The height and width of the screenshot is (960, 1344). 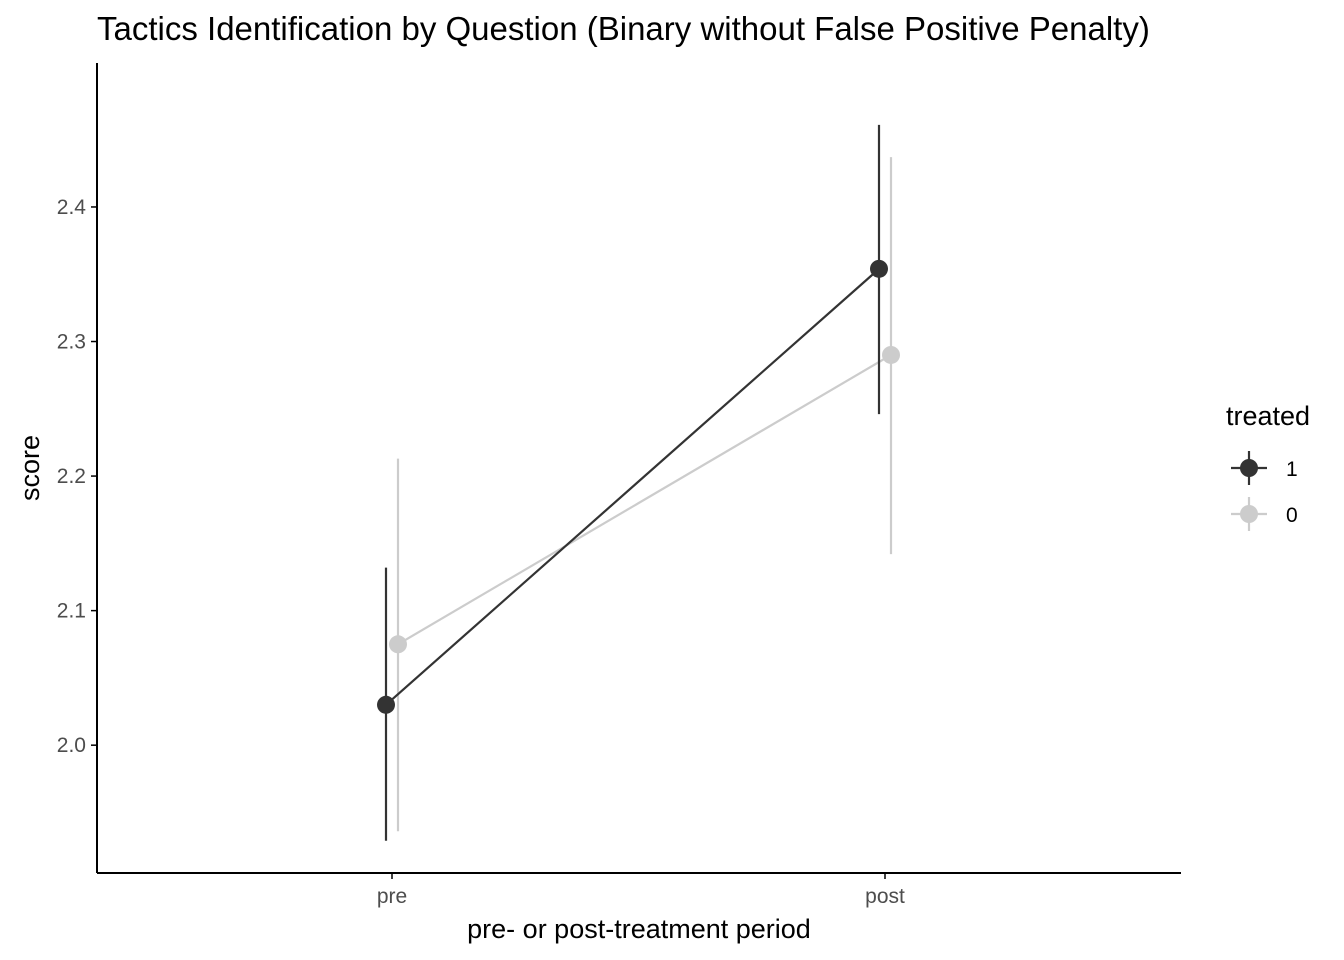 What do you see at coordinates (392, 896) in the screenshot?
I see `x-tick-label: pre` at bounding box center [392, 896].